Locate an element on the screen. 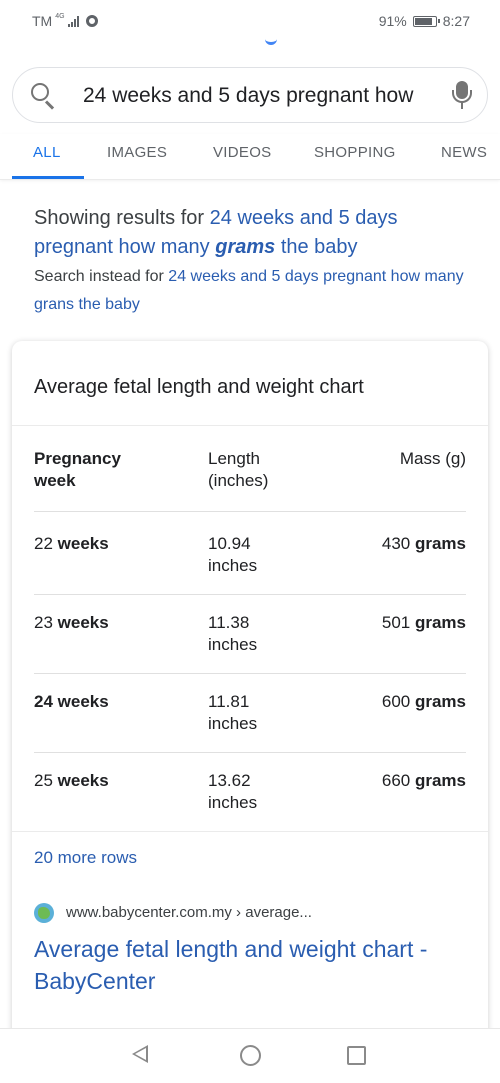 Image resolution: width=500 pixels, height=1083 pixels. cell-length: 11.38 inches is located at coordinates (233, 633).